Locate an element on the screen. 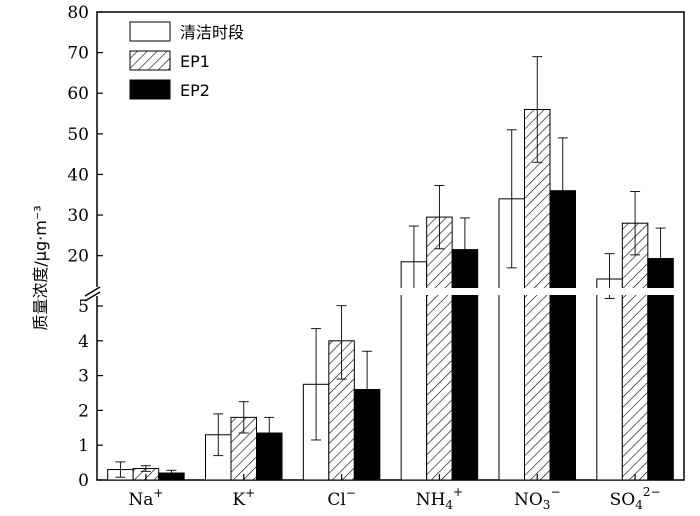  y-tick-label-3: 3 is located at coordinates (83, 377).